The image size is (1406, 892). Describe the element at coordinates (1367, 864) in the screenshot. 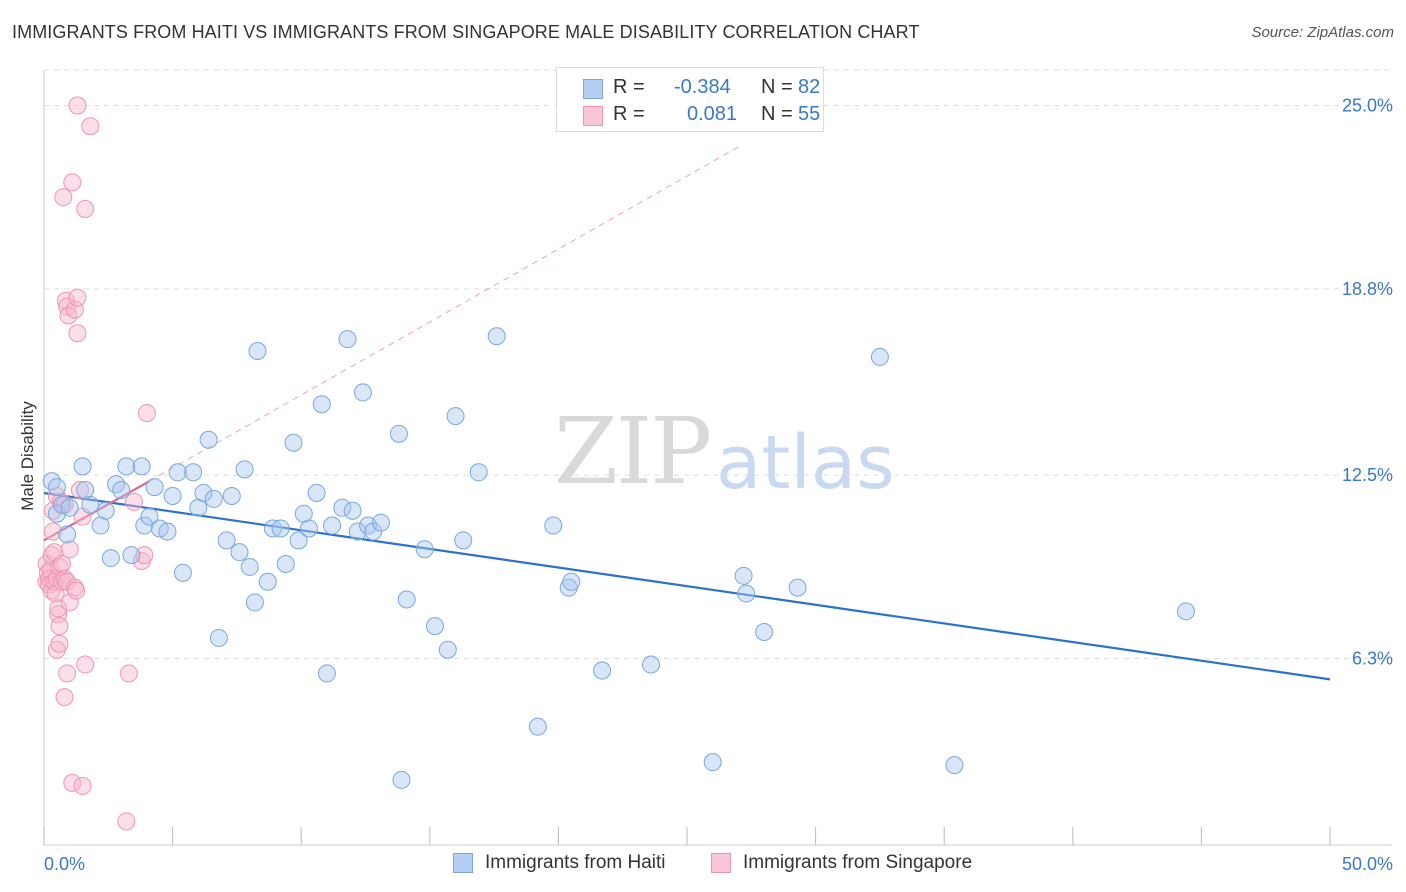

I see `x-tick-label-max: 50.0%` at that location.